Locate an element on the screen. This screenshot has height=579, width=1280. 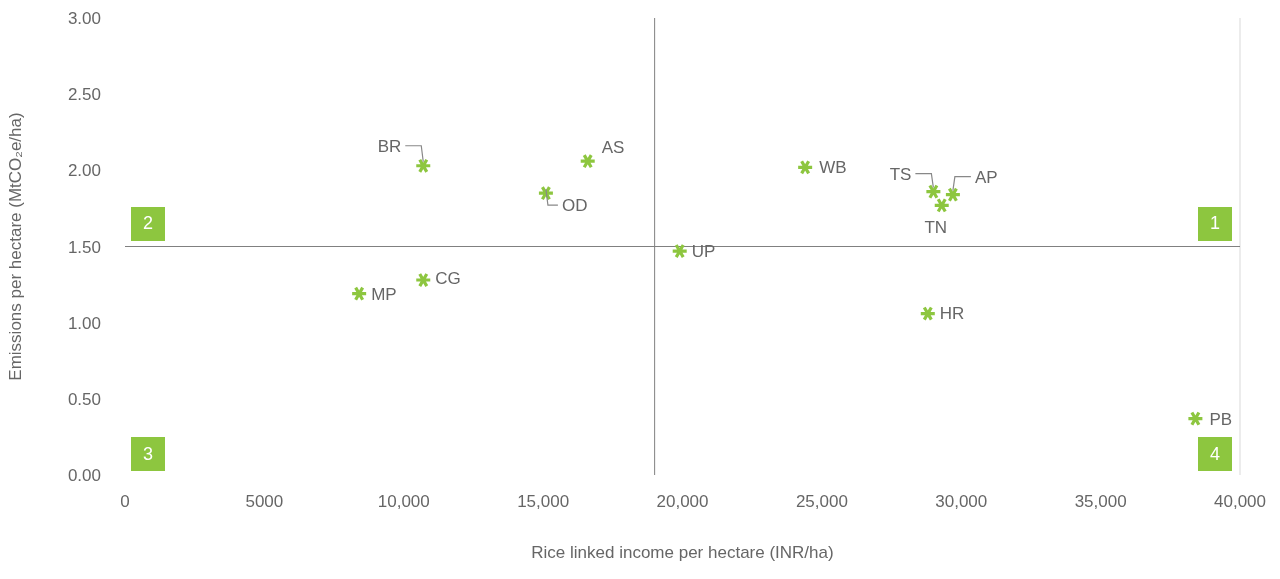
x-tick-label: 5000 is located at coordinates (264, 502).